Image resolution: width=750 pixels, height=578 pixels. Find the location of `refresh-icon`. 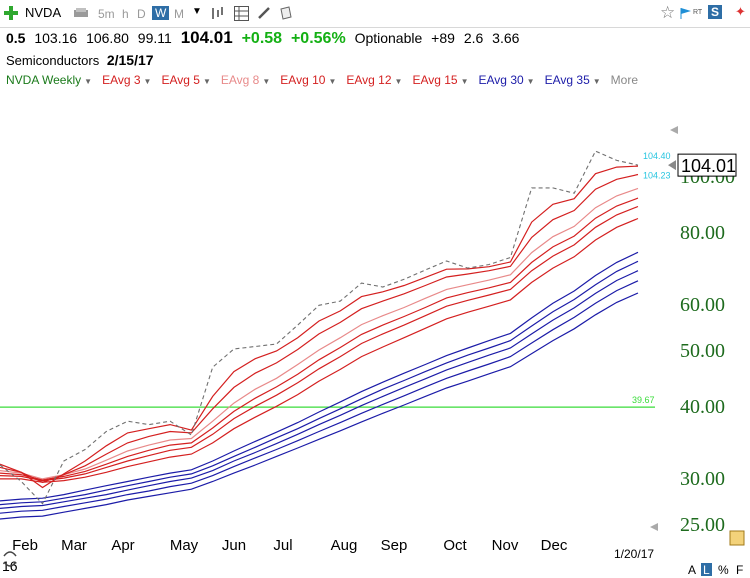

refresh-icon is located at coordinates (10, 559).